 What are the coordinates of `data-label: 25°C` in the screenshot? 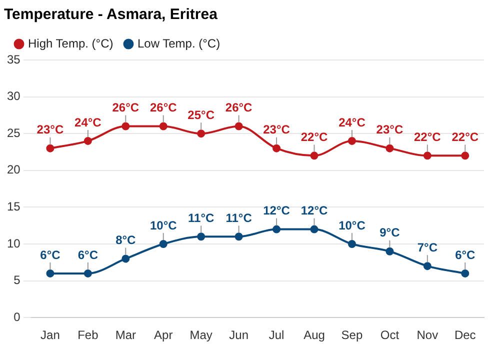 It's located at (201, 115).